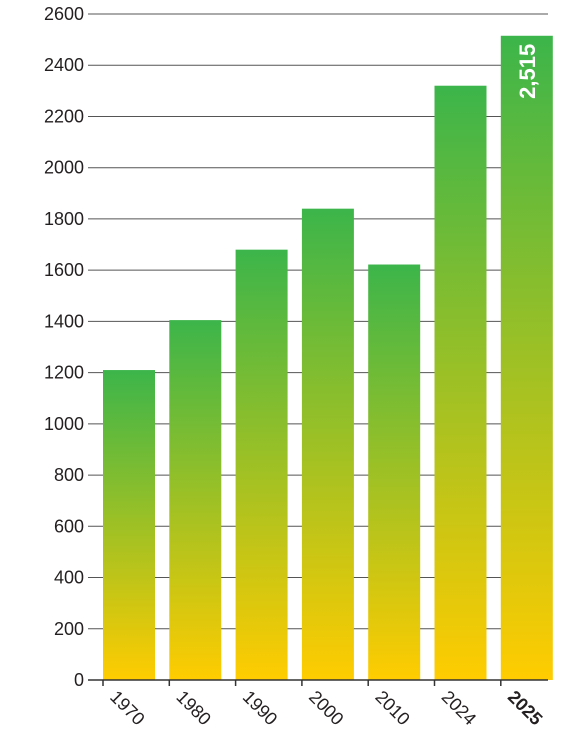 This screenshot has width=582, height=736. What do you see at coordinates (326, 708) in the screenshot?
I see `x-tick-label-2000: 2000` at bounding box center [326, 708].